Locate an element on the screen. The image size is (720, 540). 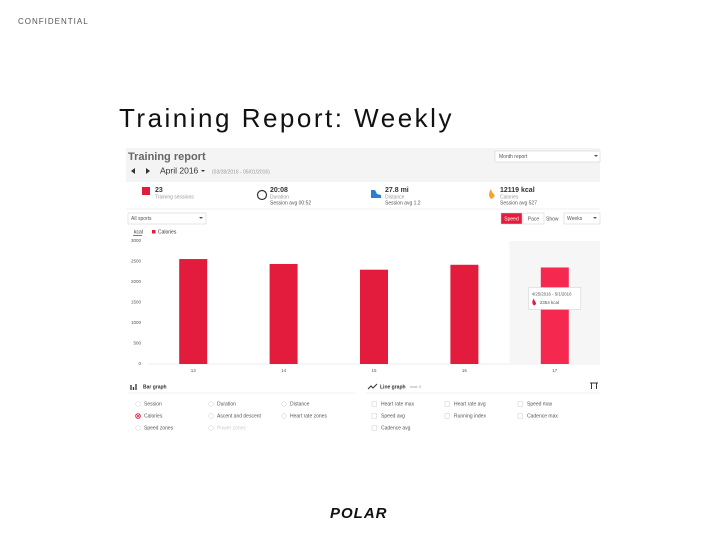
stat-value: 12119 kcal is located at coordinates (517, 190).